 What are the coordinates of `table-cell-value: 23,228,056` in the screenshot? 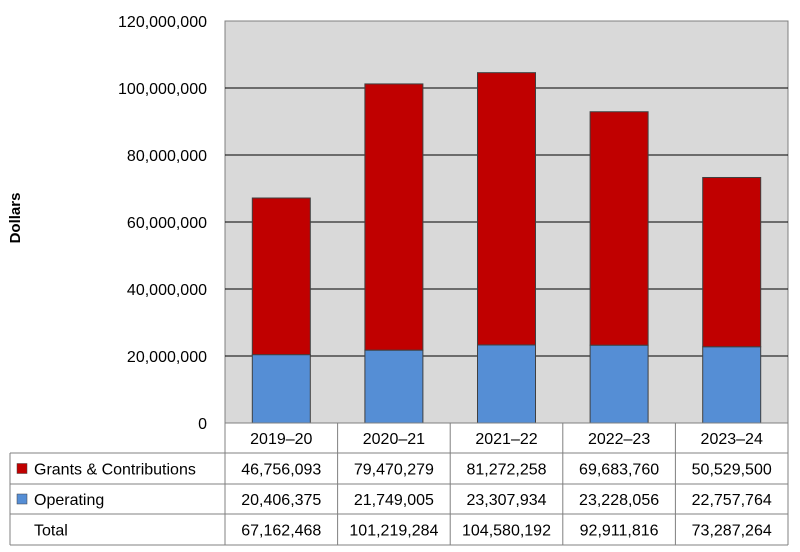 It's located at (619, 500).